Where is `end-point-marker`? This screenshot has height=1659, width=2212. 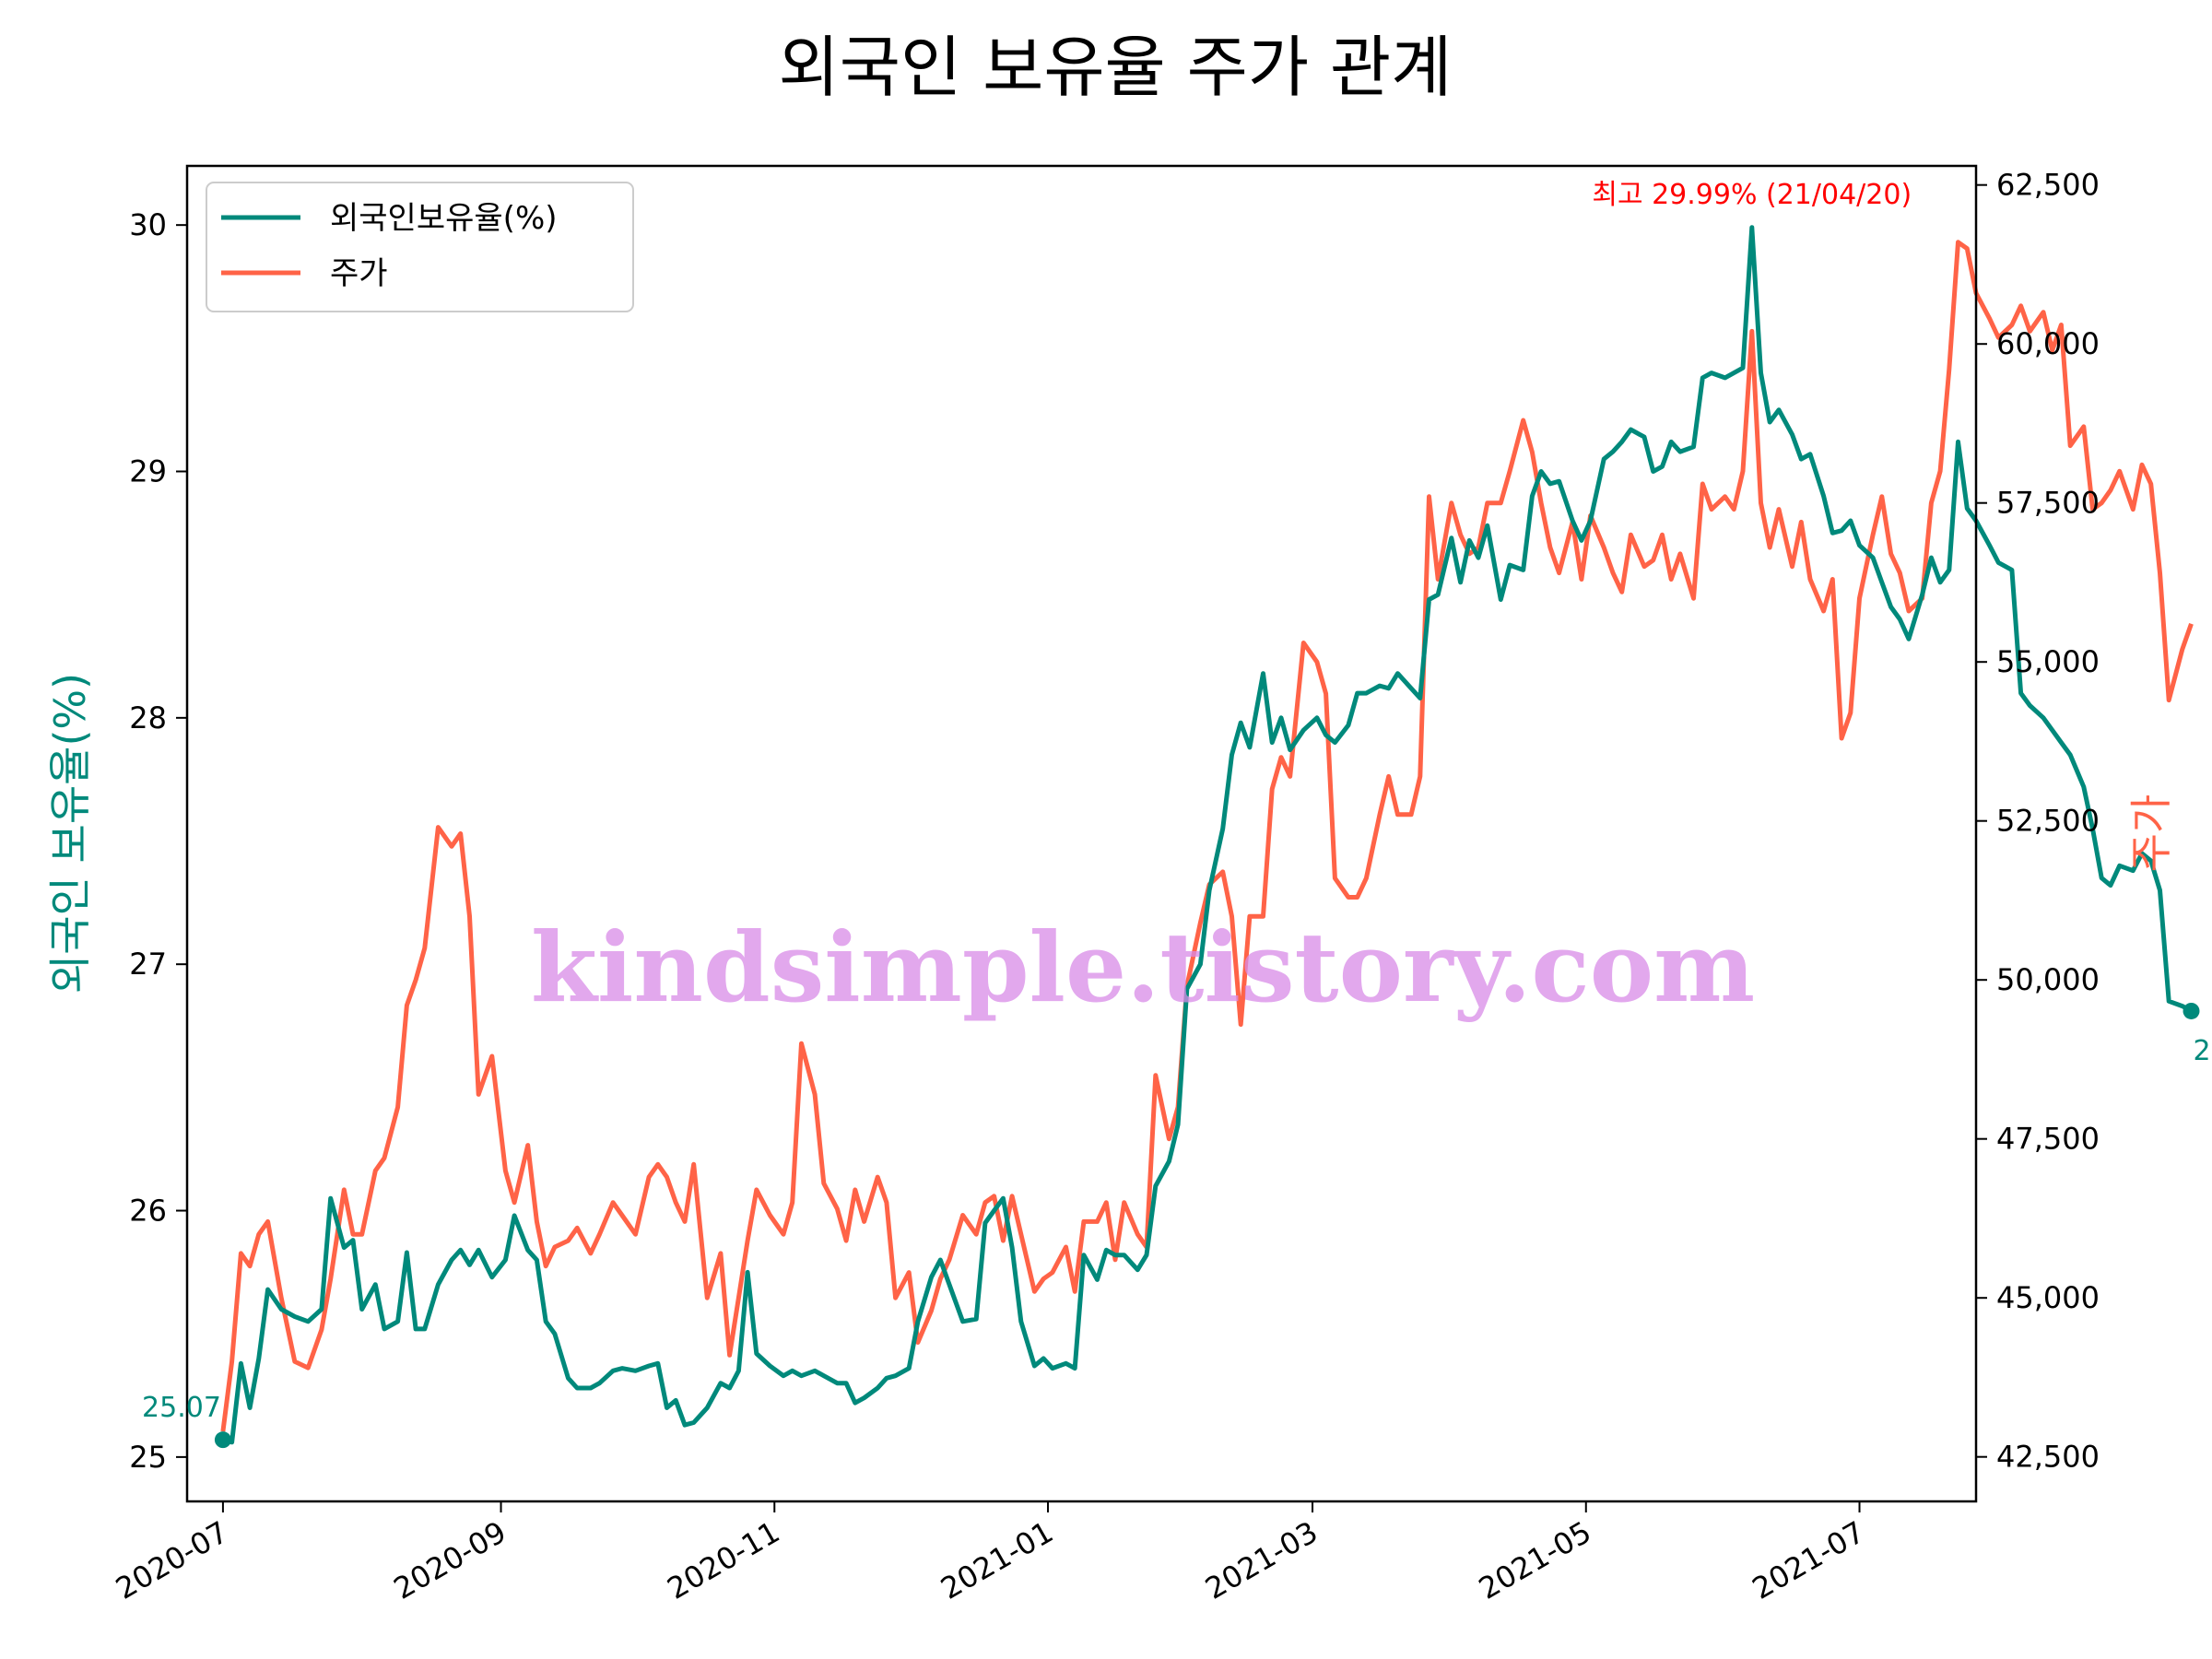
end-point-marker is located at coordinates (2191, 1010).